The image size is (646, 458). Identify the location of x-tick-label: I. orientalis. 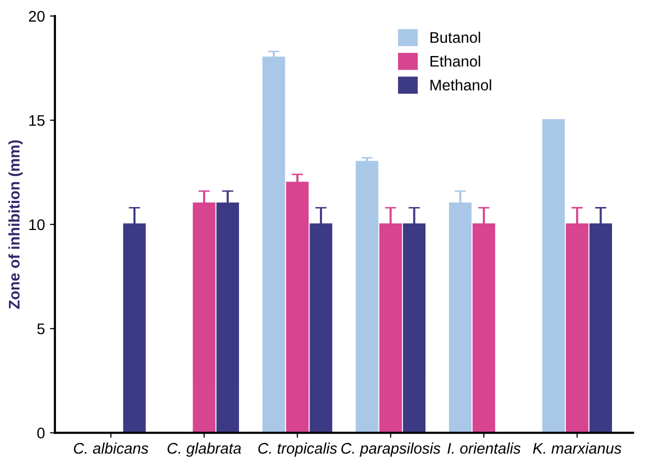
(484, 448).